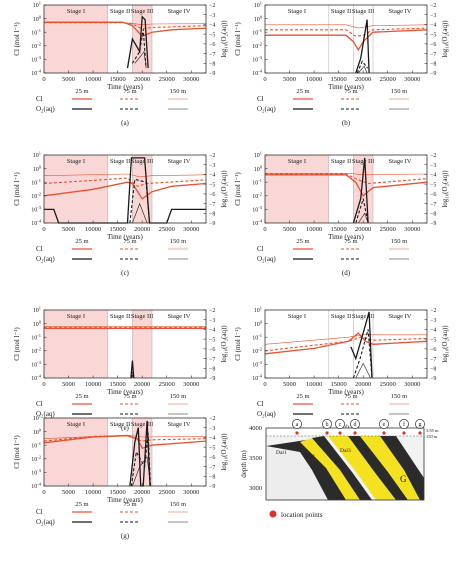 The width and height of the screenshot is (474, 565). What do you see at coordinates (224, 452) in the screenshot?
I see `ylabel-right-g: log₁₀(O₂(aq))` at bounding box center [224, 452].